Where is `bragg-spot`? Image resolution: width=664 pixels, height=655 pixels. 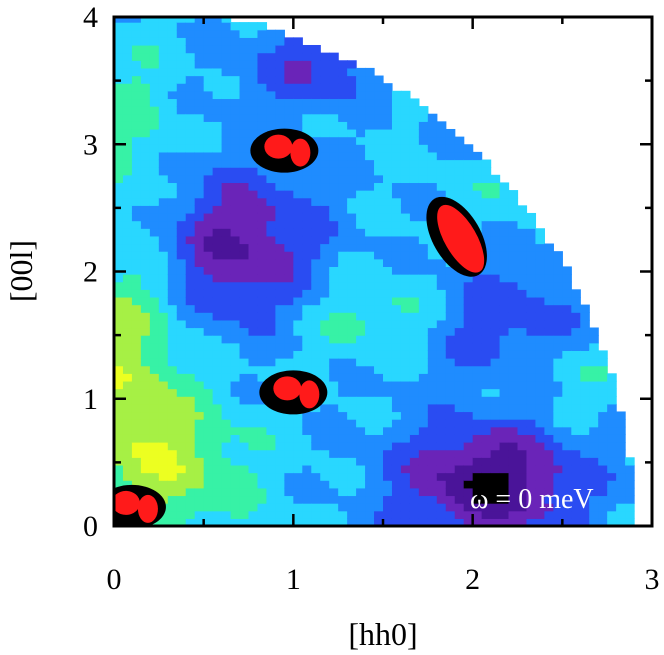
bragg-spot is located at coordinates (300, 152).